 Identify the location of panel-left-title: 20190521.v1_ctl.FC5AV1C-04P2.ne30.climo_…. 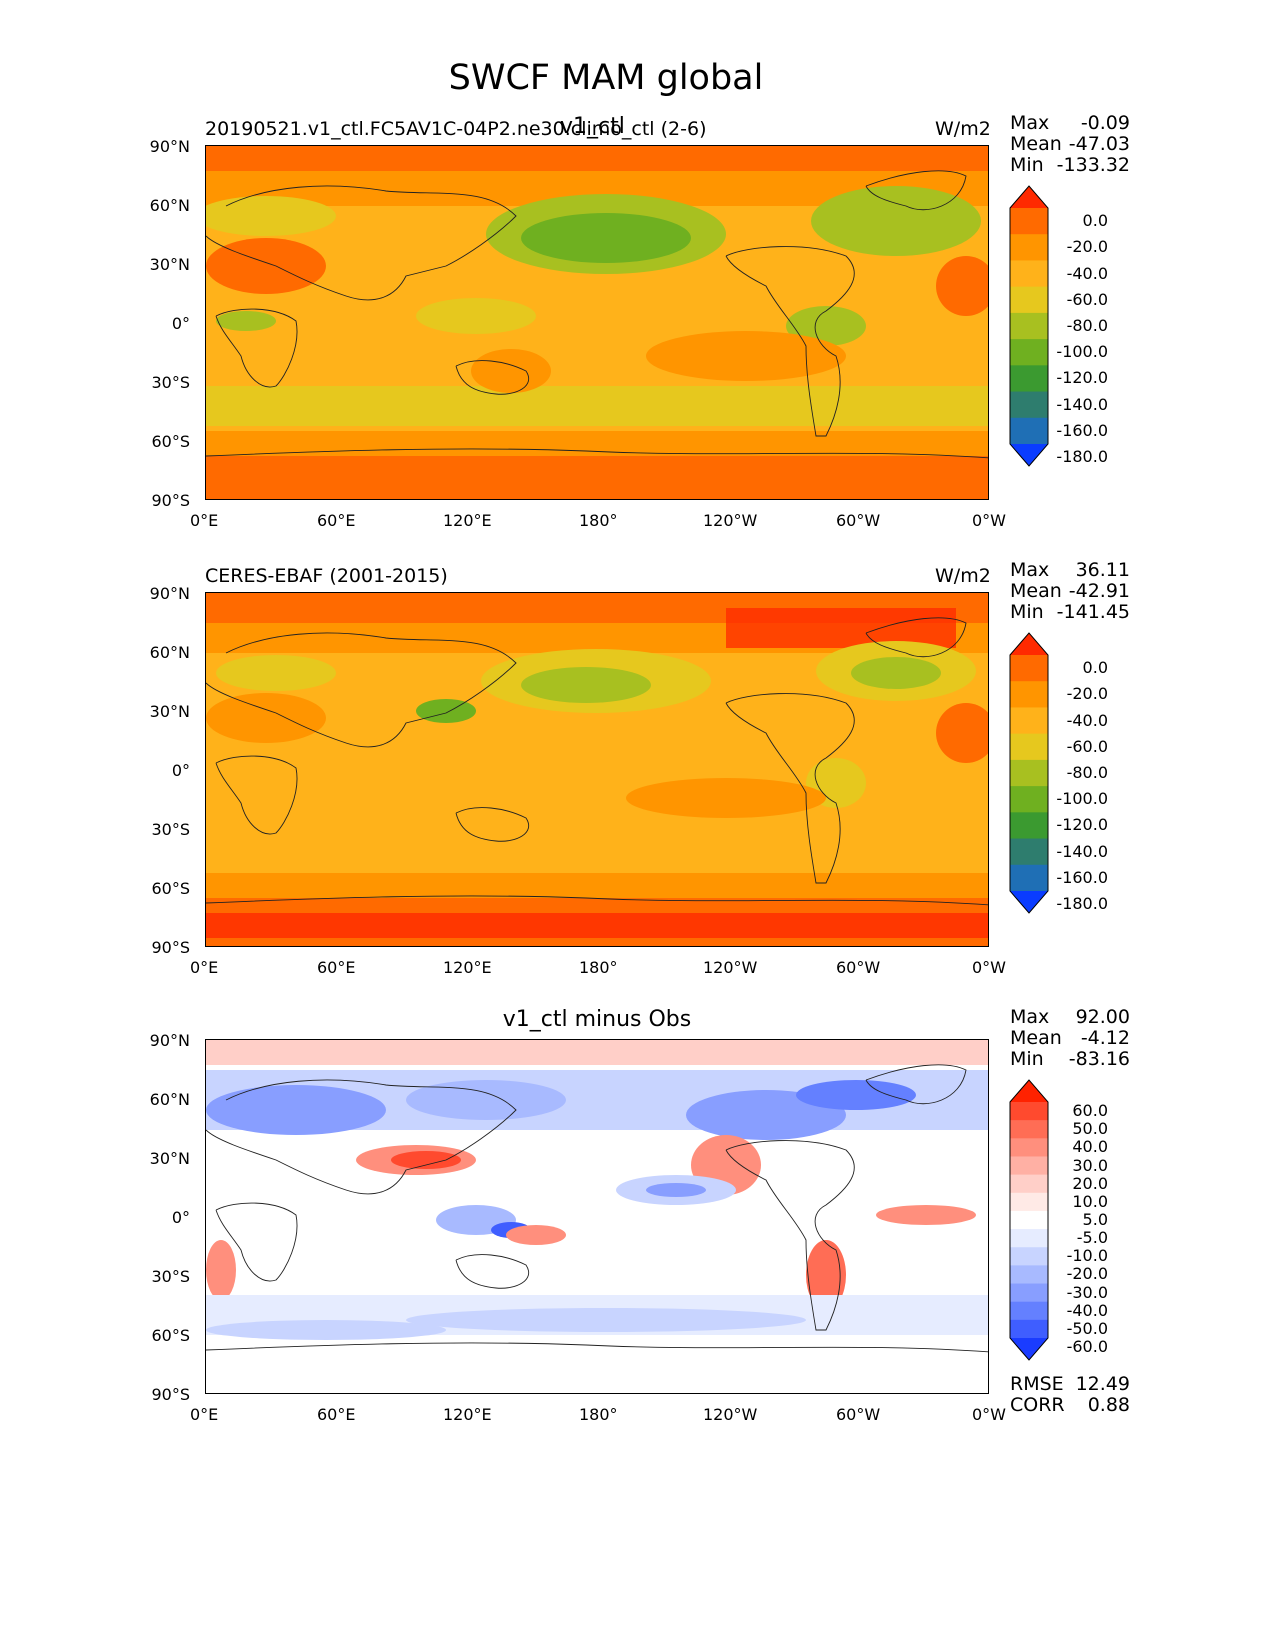
(456, 129).